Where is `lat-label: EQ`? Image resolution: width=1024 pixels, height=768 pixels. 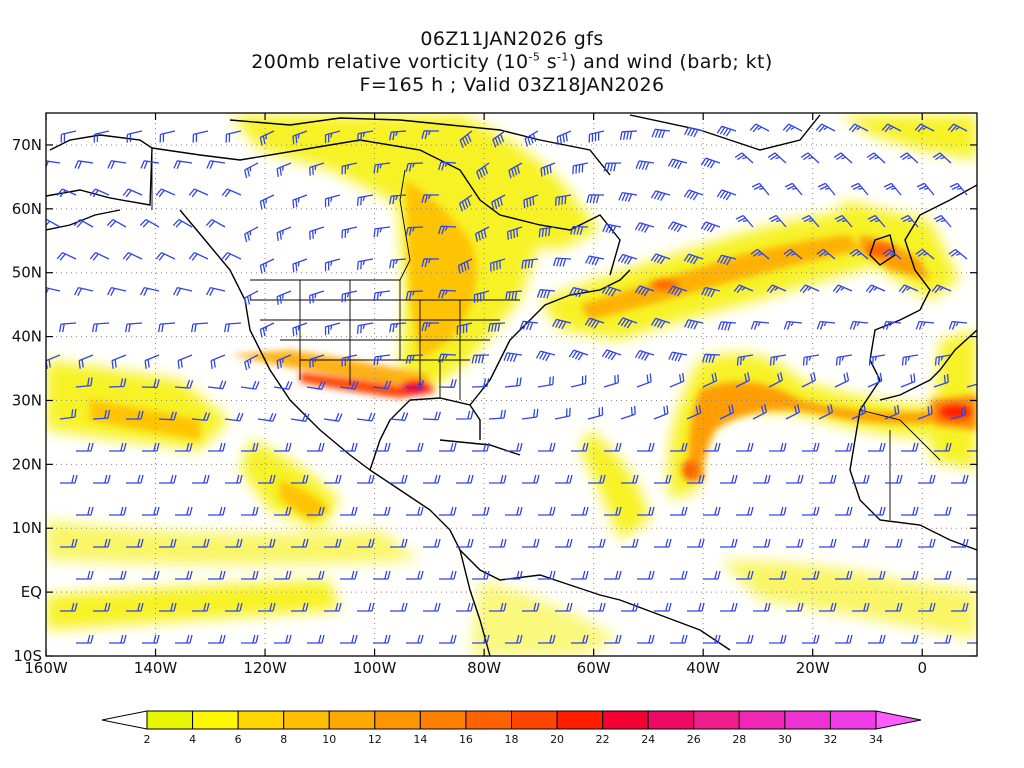 lat-label: EQ is located at coordinates (31, 592).